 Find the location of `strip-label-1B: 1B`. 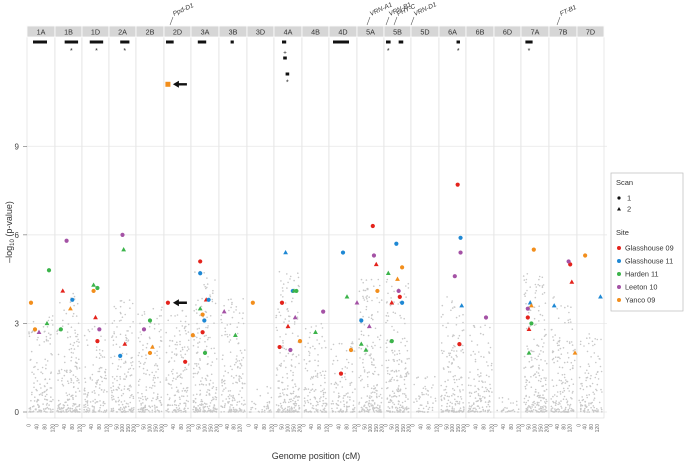

strip-label-1B: 1B is located at coordinates (68, 31).